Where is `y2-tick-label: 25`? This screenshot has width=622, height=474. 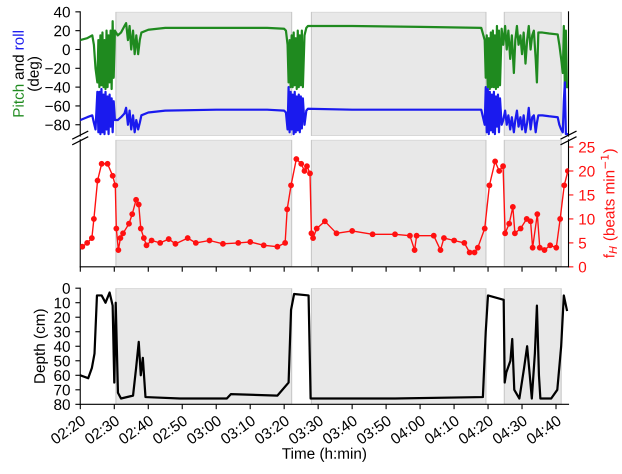 y2-tick-label: 25 is located at coordinates (587, 147).